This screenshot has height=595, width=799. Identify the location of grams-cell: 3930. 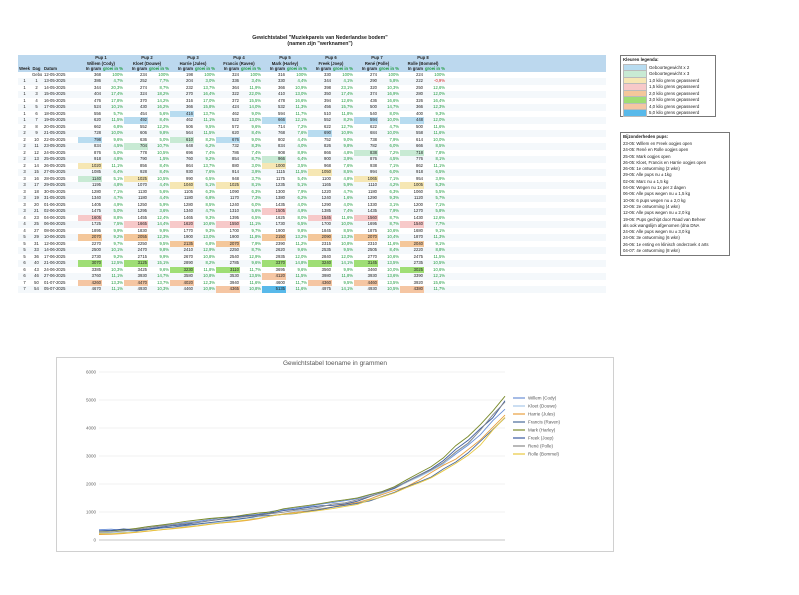
(142, 275).